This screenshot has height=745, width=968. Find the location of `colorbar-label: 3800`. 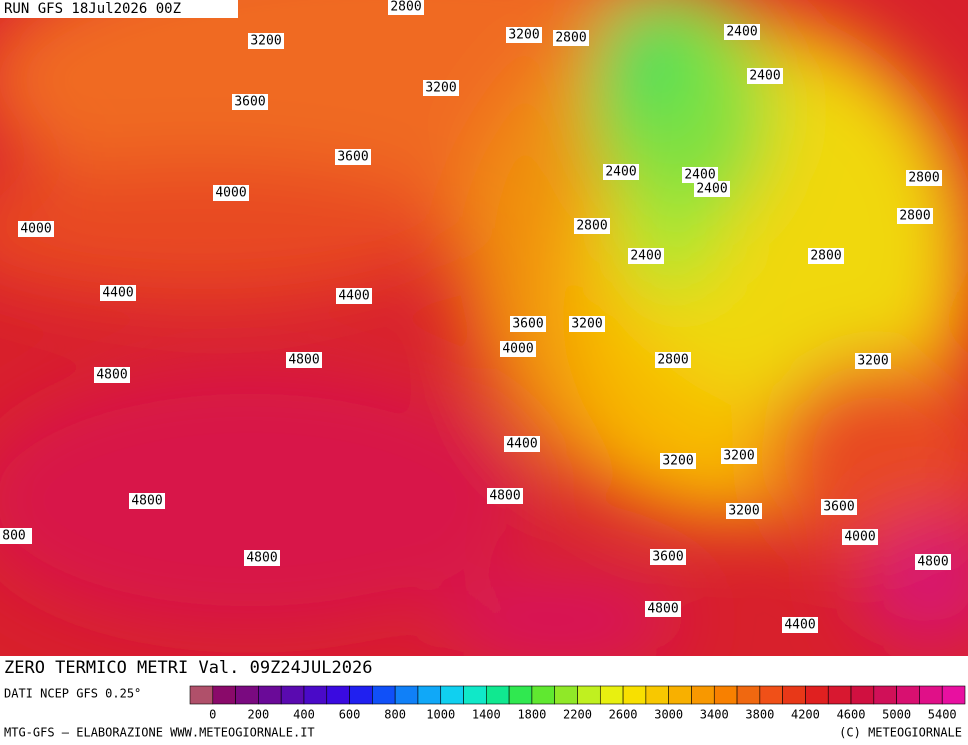

colorbar-label: 3800 is located at coordinates (759, 715).